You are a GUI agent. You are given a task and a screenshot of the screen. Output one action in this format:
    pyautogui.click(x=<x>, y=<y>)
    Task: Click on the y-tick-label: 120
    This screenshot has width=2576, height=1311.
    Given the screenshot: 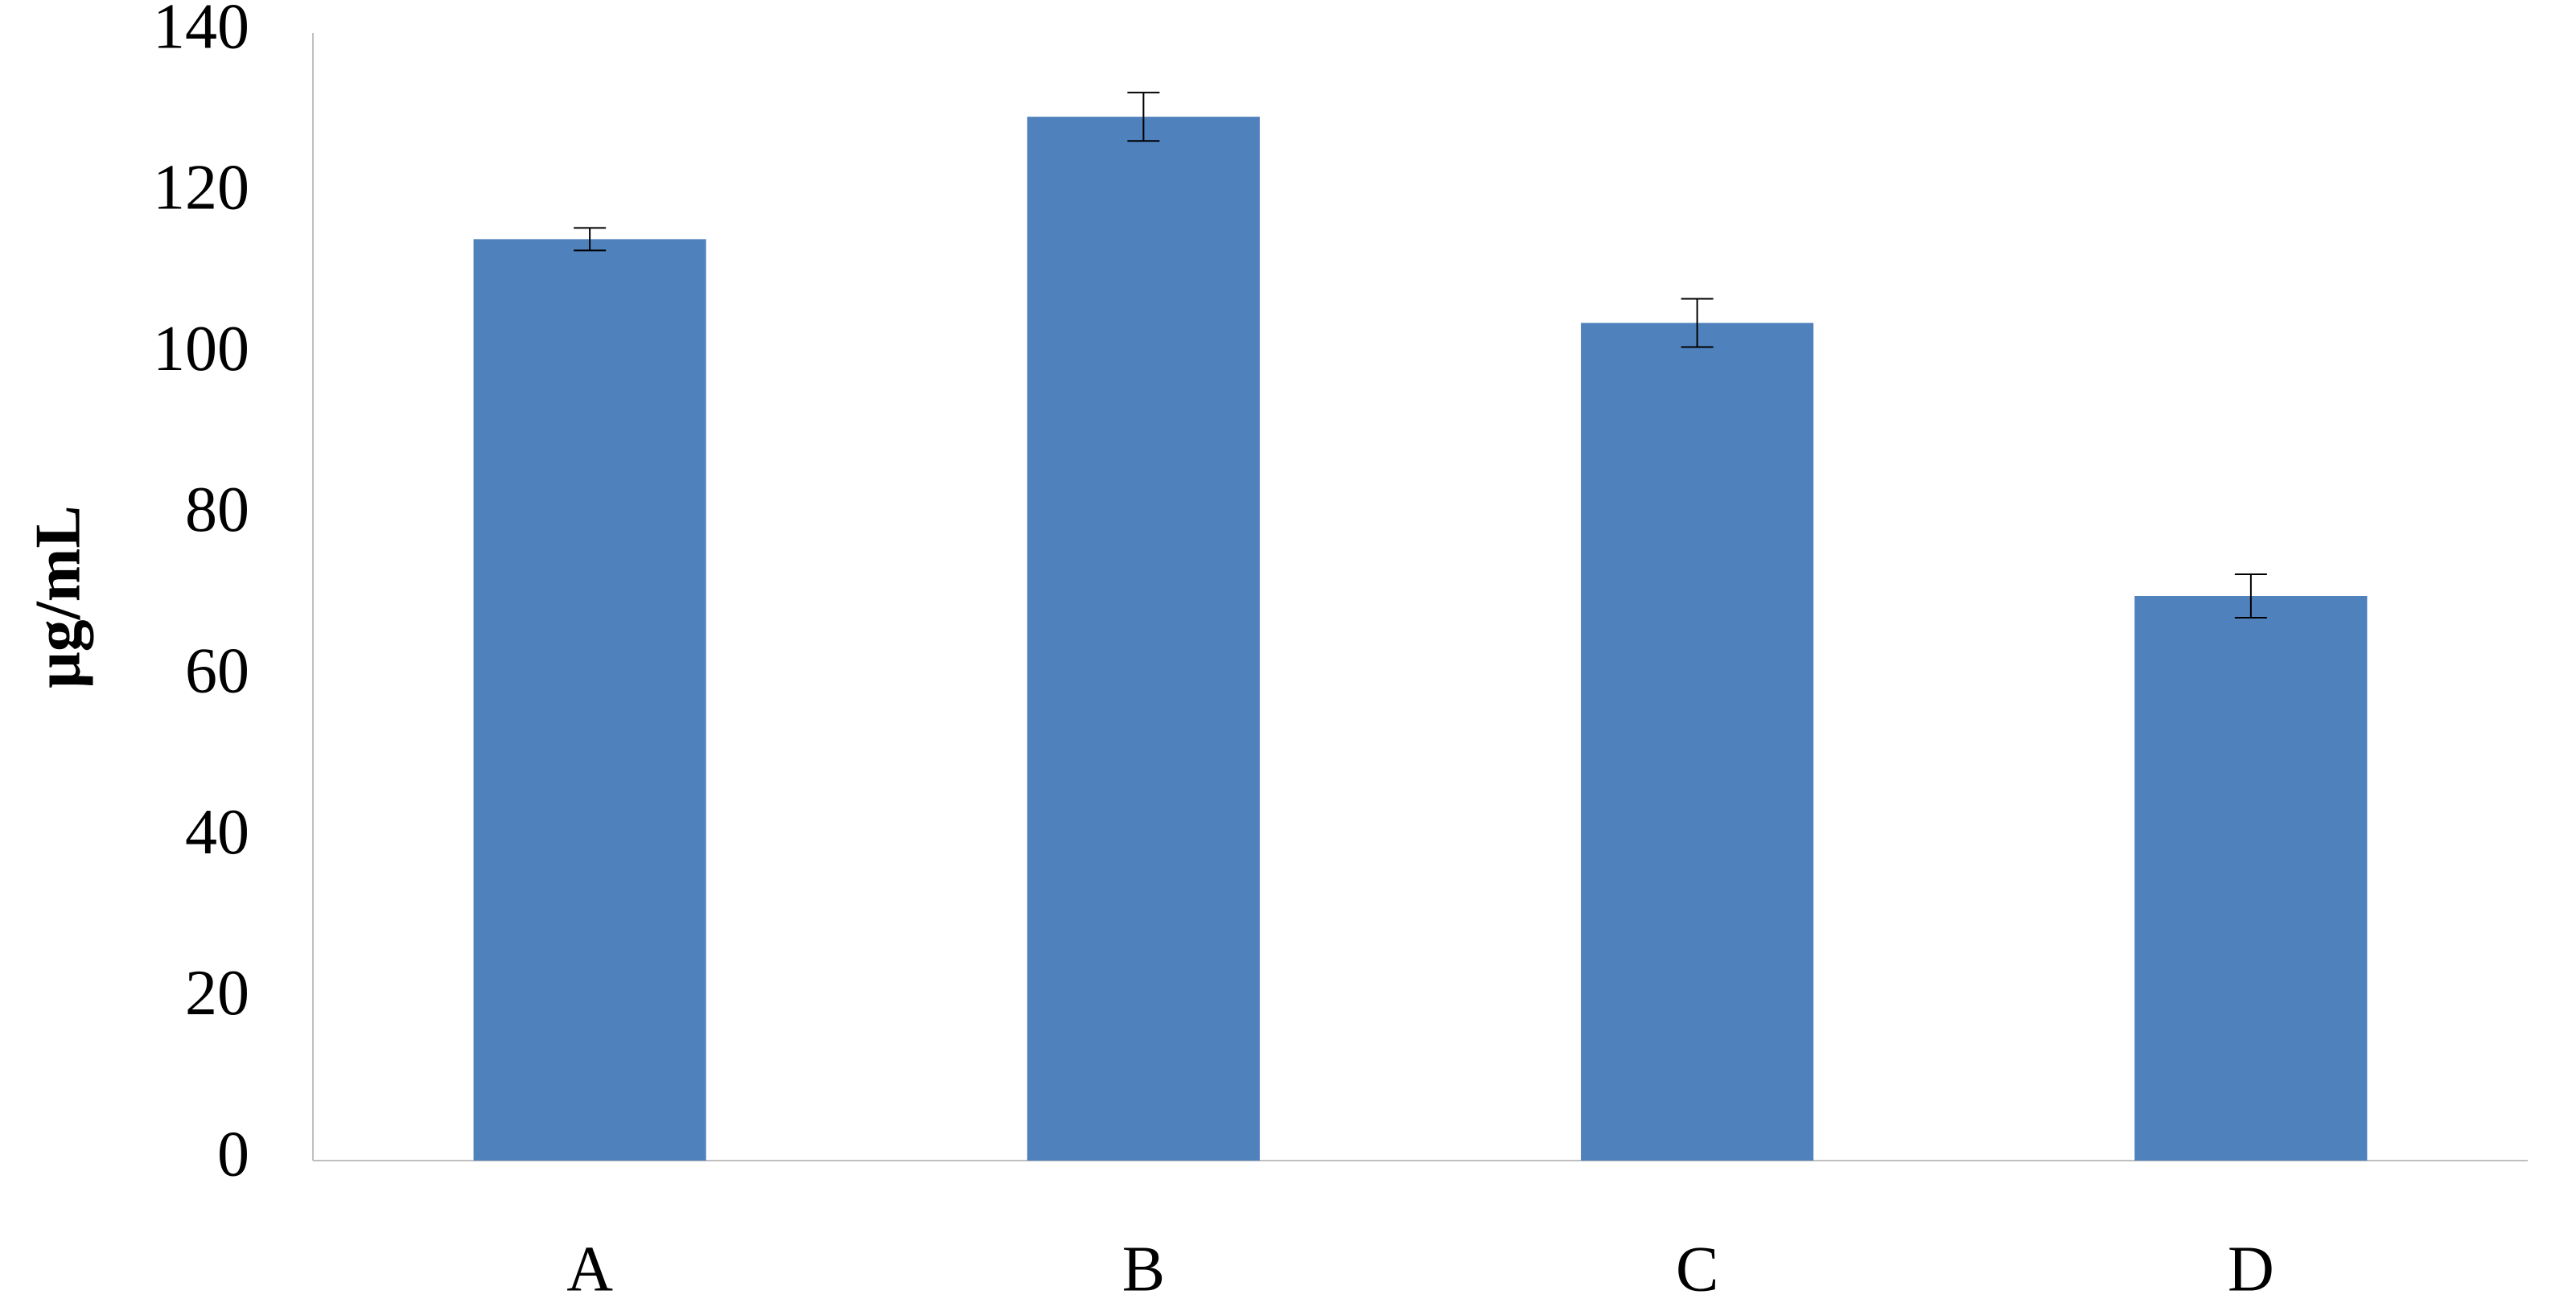 What is the action you would take?
    pyautogui.click(x=201, y=188)
    